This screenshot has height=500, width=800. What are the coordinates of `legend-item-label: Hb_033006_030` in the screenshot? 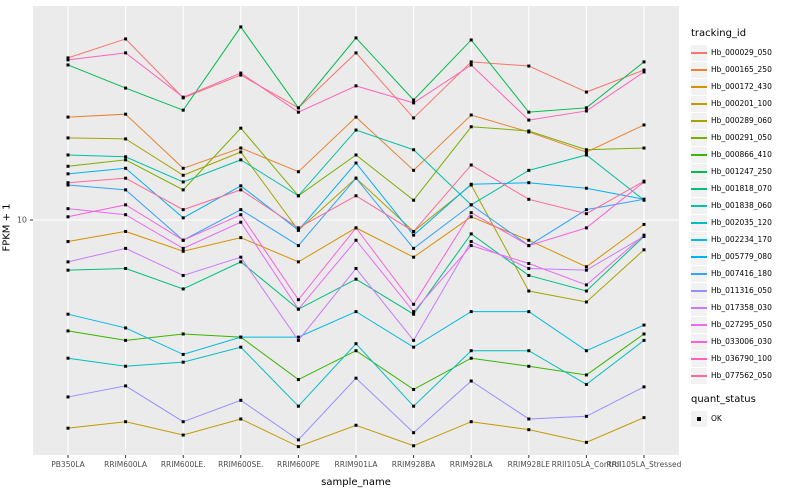 It's located at (741, 341).